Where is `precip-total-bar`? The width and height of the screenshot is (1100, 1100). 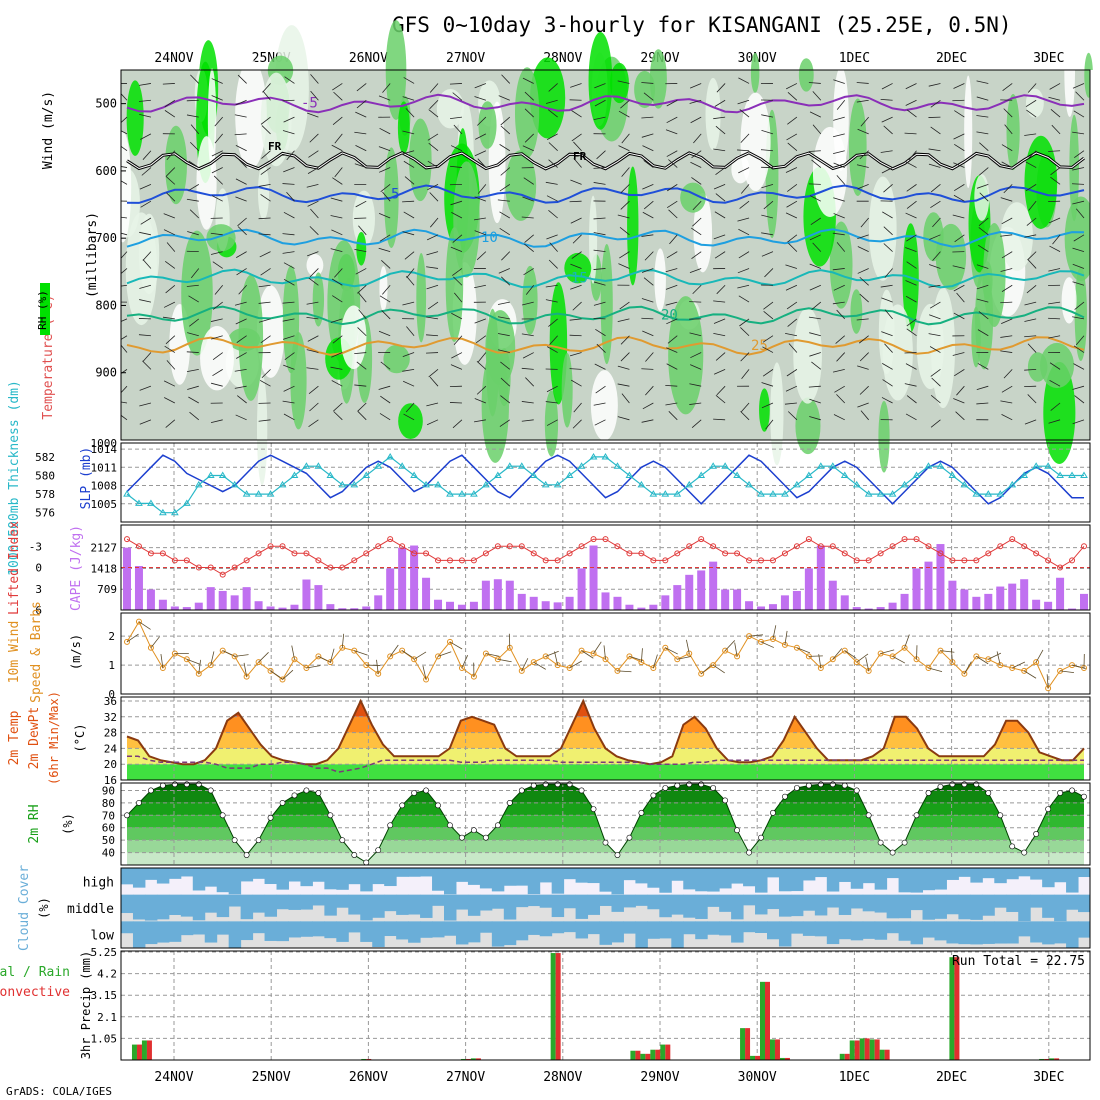 precip-total-bar is located at coordinates (653, 1054).